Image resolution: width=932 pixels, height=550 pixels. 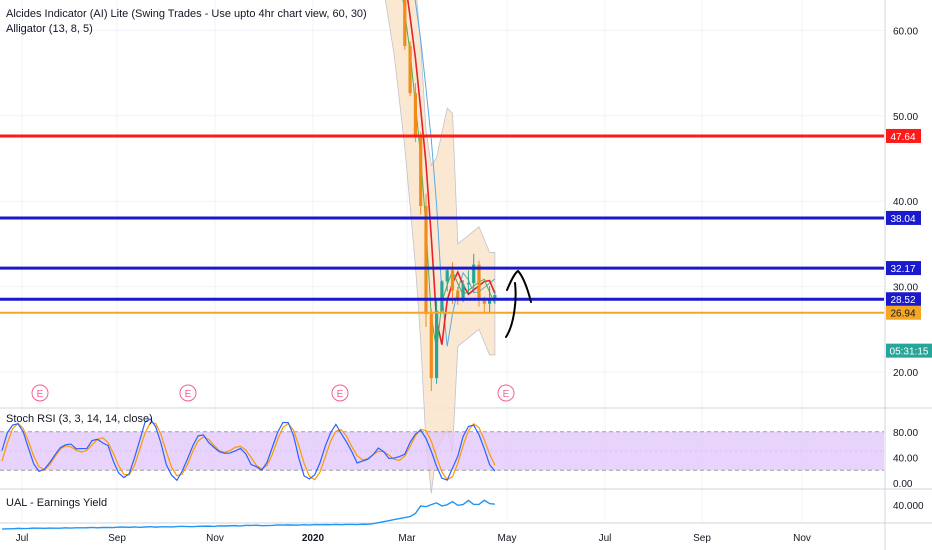 I want to click on alligator-indicator-title: Alligator (13, 8, 5), so click(x=49, y=29).